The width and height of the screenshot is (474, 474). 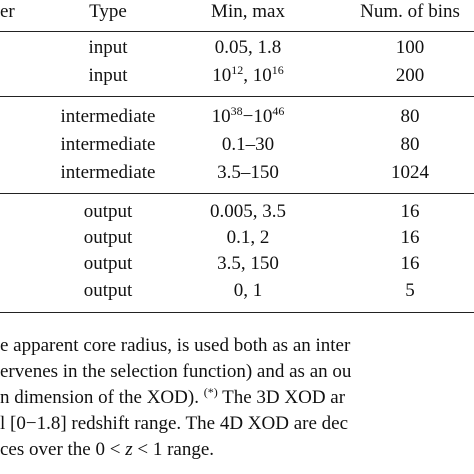 What do you see at coordinates (248, 11) in the screenshot?
I see `header-cell: Min, max` at bounding box center [248, 11].